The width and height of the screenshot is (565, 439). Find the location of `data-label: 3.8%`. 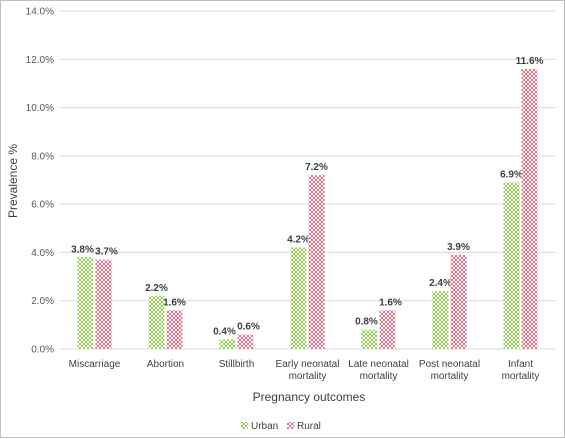

data-label: 3.8% is located at coordinates (82, 249).